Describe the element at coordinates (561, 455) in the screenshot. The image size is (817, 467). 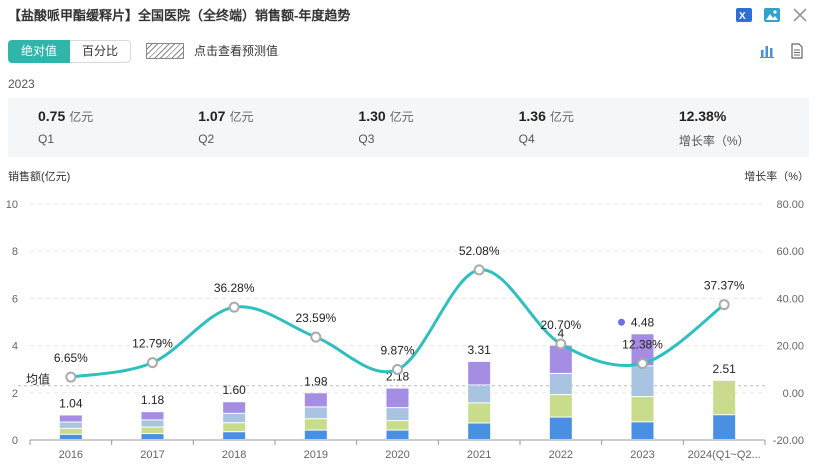
I see `x-tick-label: 2022` at that location.